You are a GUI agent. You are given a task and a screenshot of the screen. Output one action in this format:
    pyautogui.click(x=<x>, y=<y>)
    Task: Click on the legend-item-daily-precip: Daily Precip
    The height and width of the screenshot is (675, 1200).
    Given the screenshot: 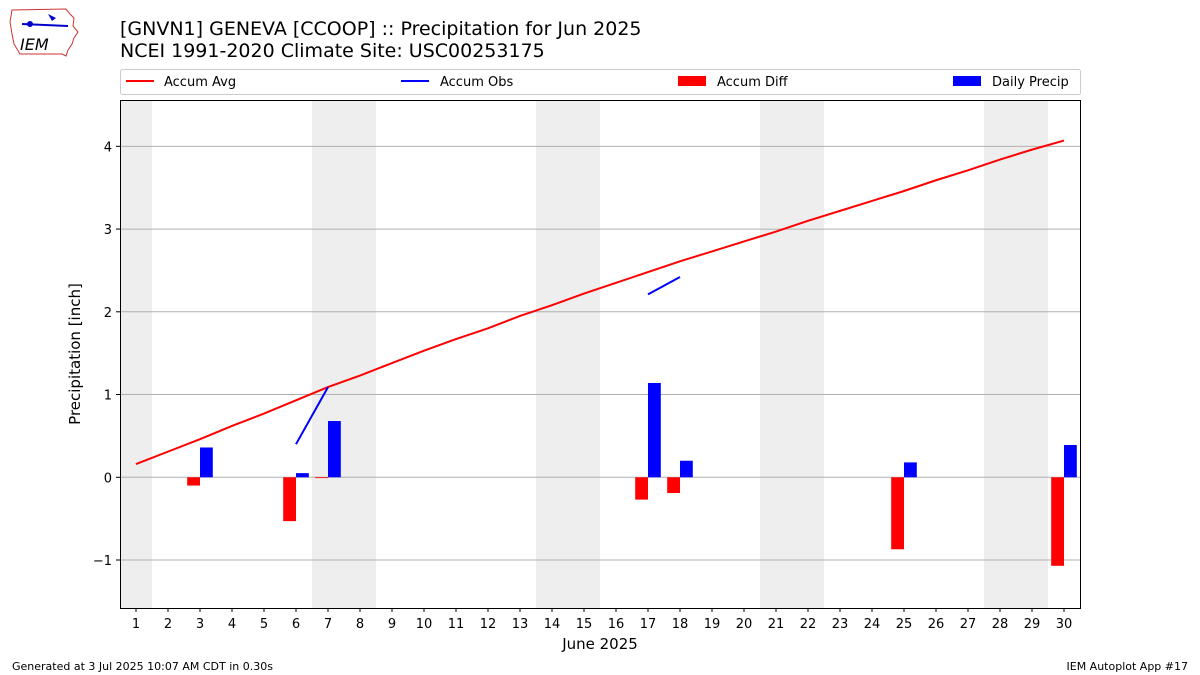 What is the action you would take?
    pyautogui.click(x=1011, y=82)
    